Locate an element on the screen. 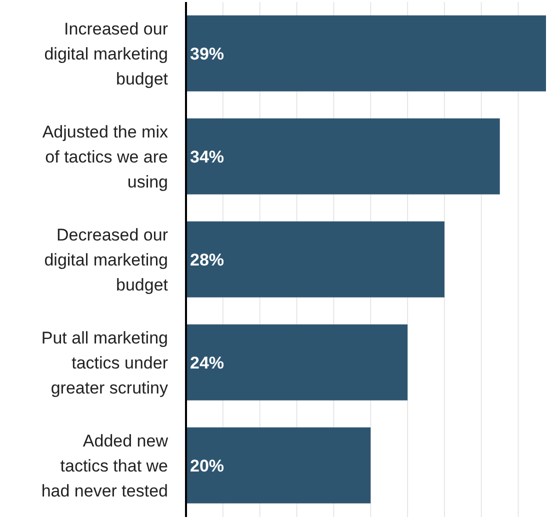  y-tick-label: Adjusted the mix of tactics we are using is located at coordinates (105, 156).